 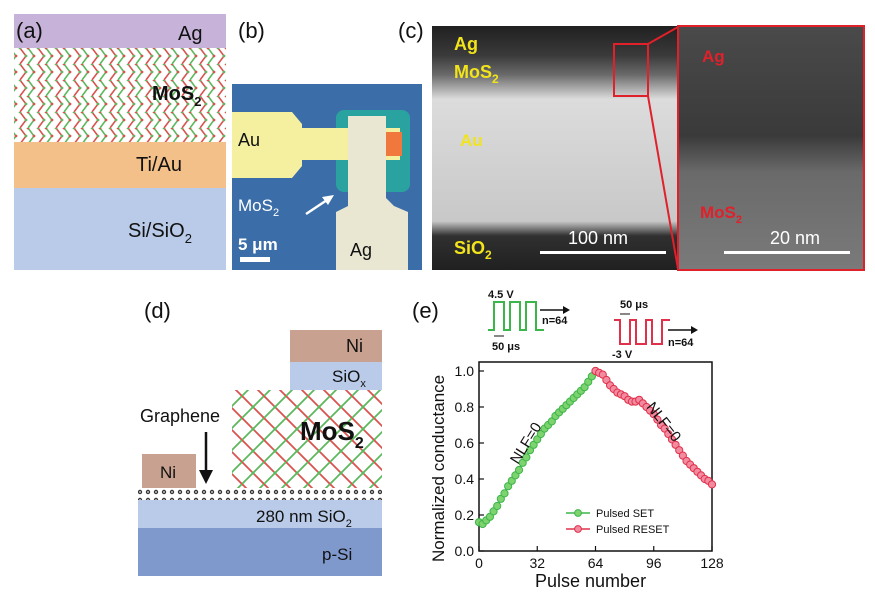 What do you see at coordinates (578, 513) in the screenshot?
I see `legend-set-marker` at bounding box center [578, 513].